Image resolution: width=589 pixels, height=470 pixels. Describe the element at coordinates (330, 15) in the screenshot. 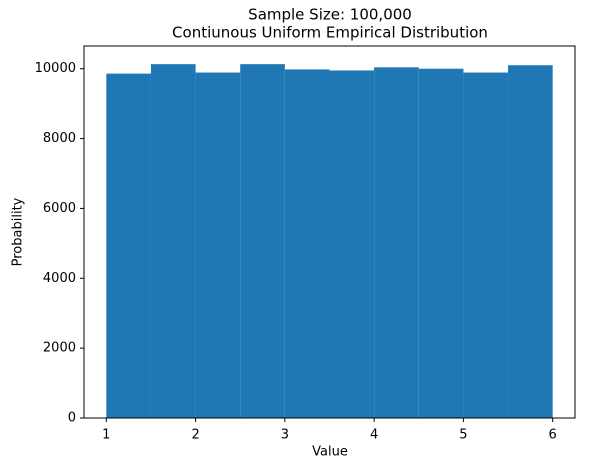

I see `chart-title: Sample Size: 100,000` at that location.